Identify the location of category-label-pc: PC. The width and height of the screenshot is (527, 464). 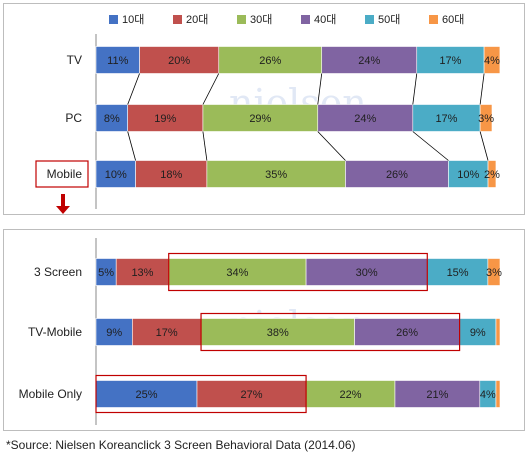
(73, 118).